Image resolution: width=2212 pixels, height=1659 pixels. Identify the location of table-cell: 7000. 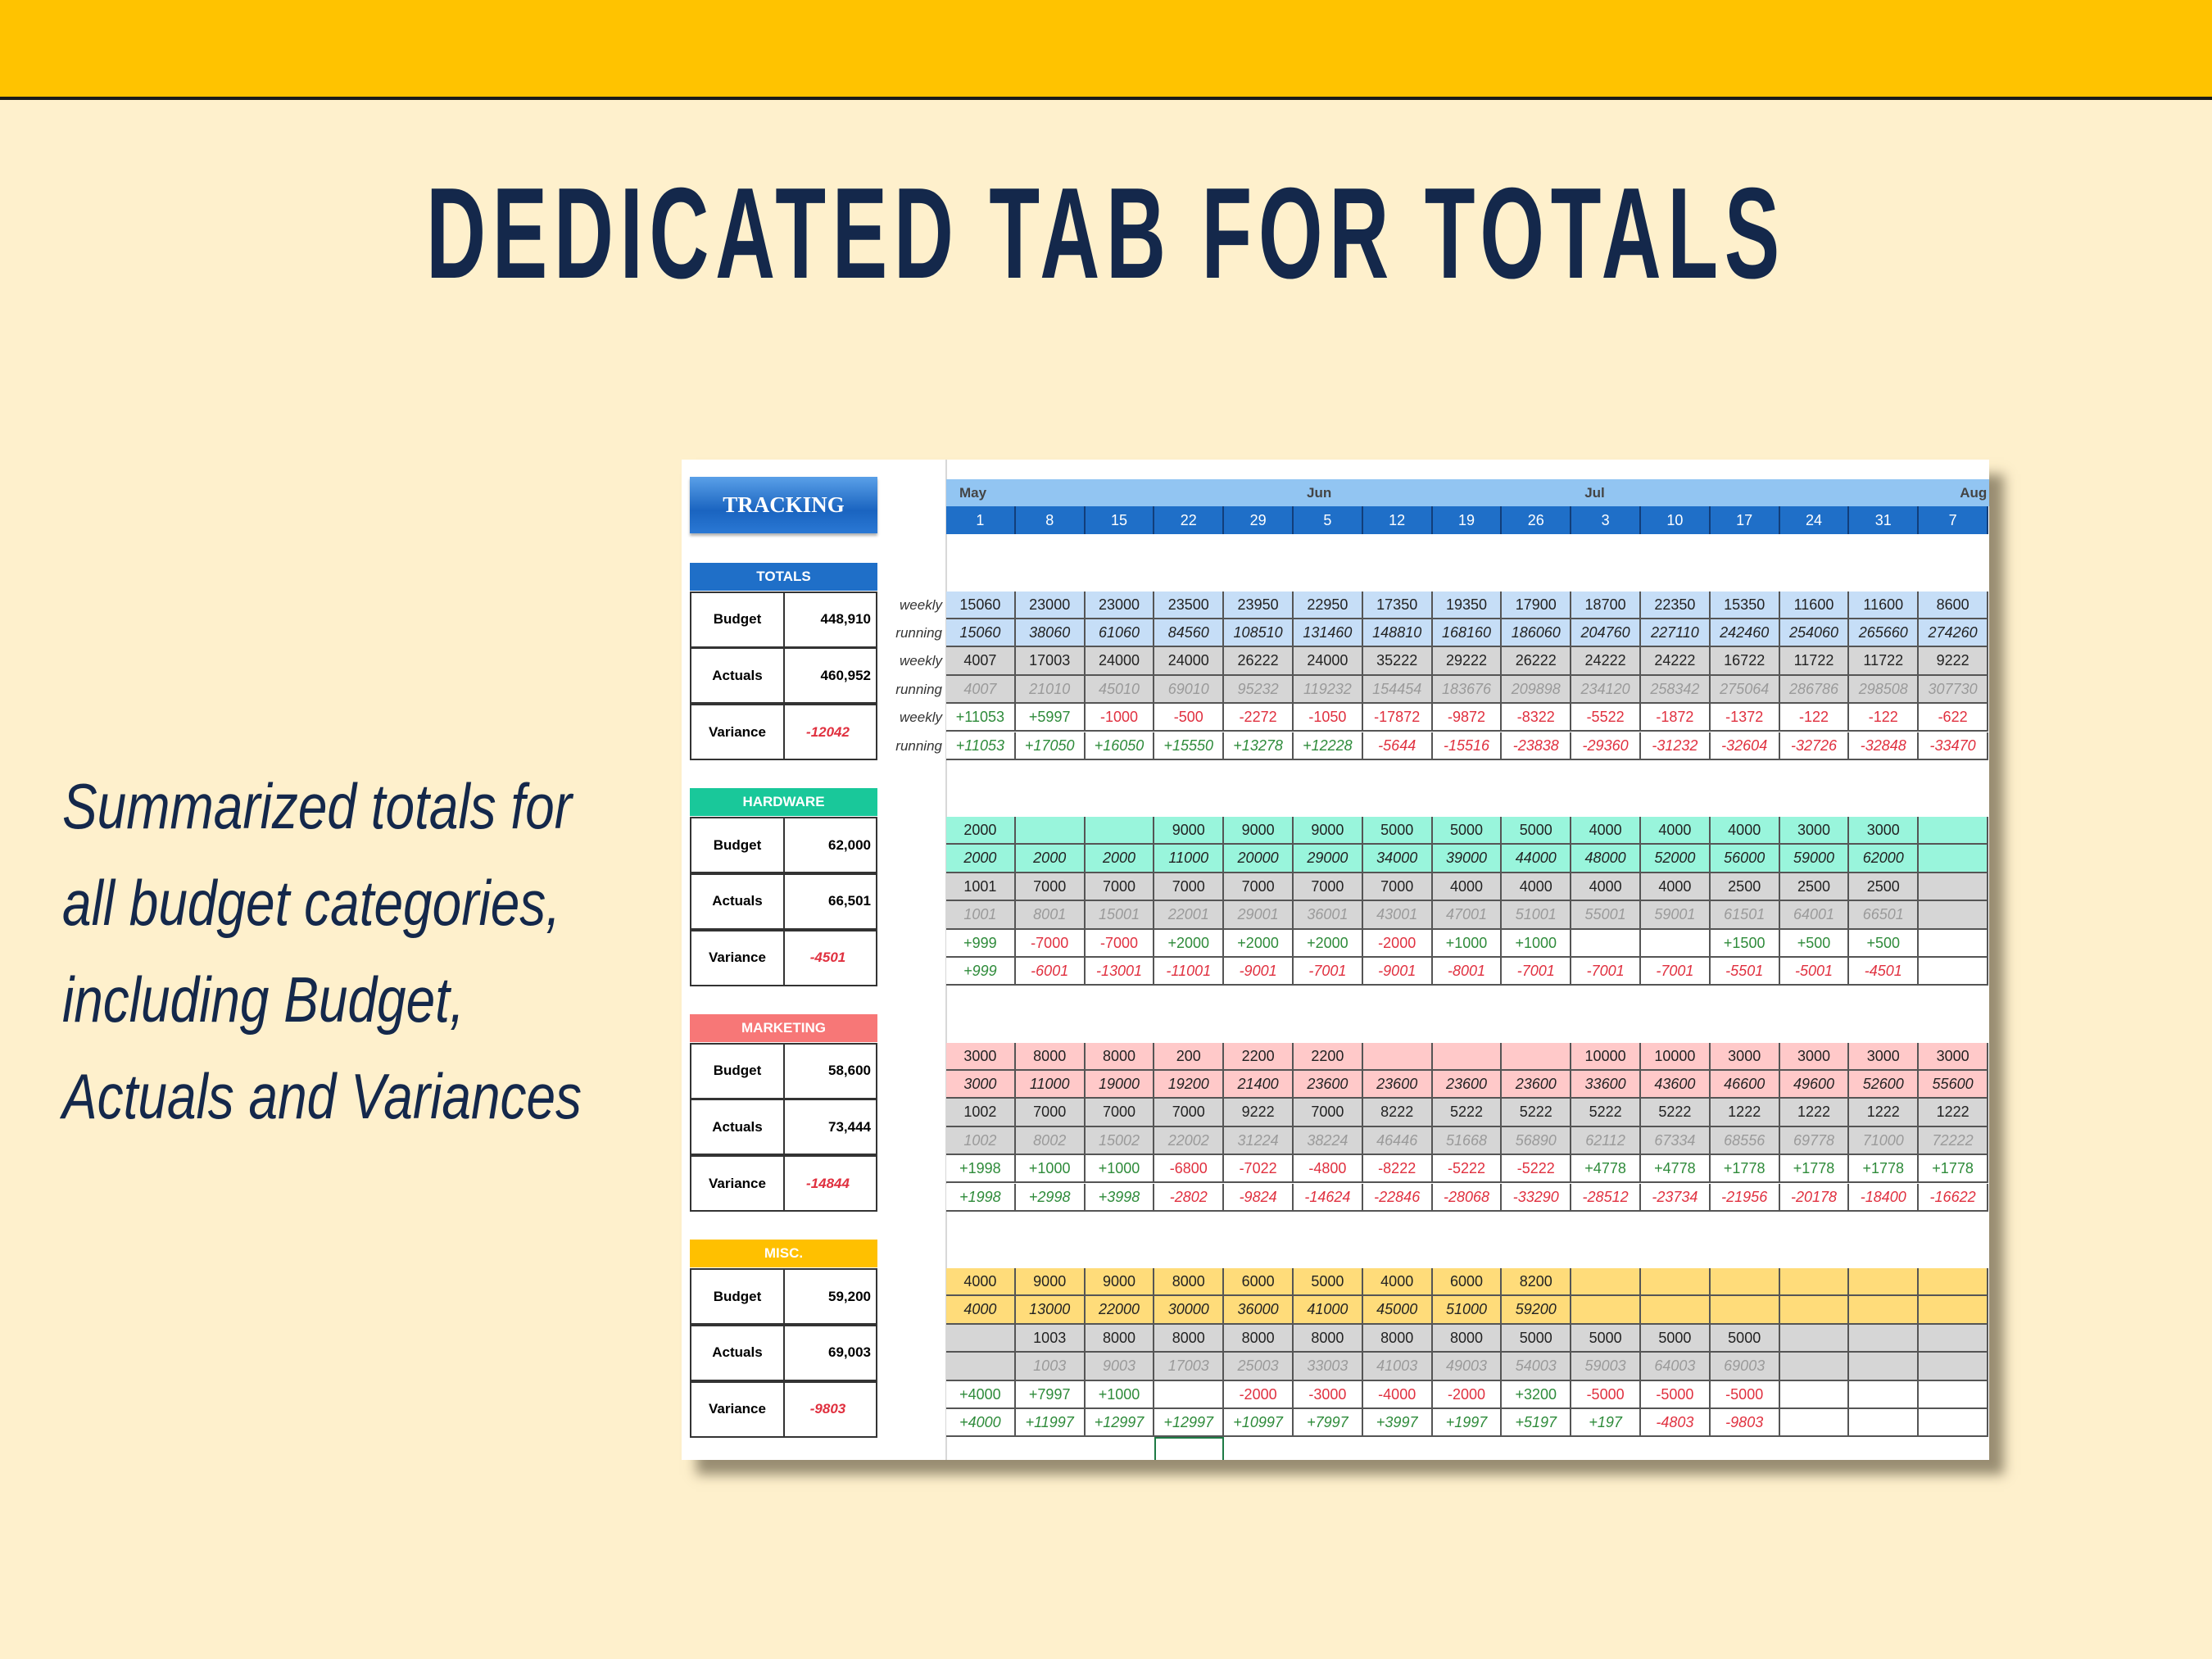
(1328, 887).